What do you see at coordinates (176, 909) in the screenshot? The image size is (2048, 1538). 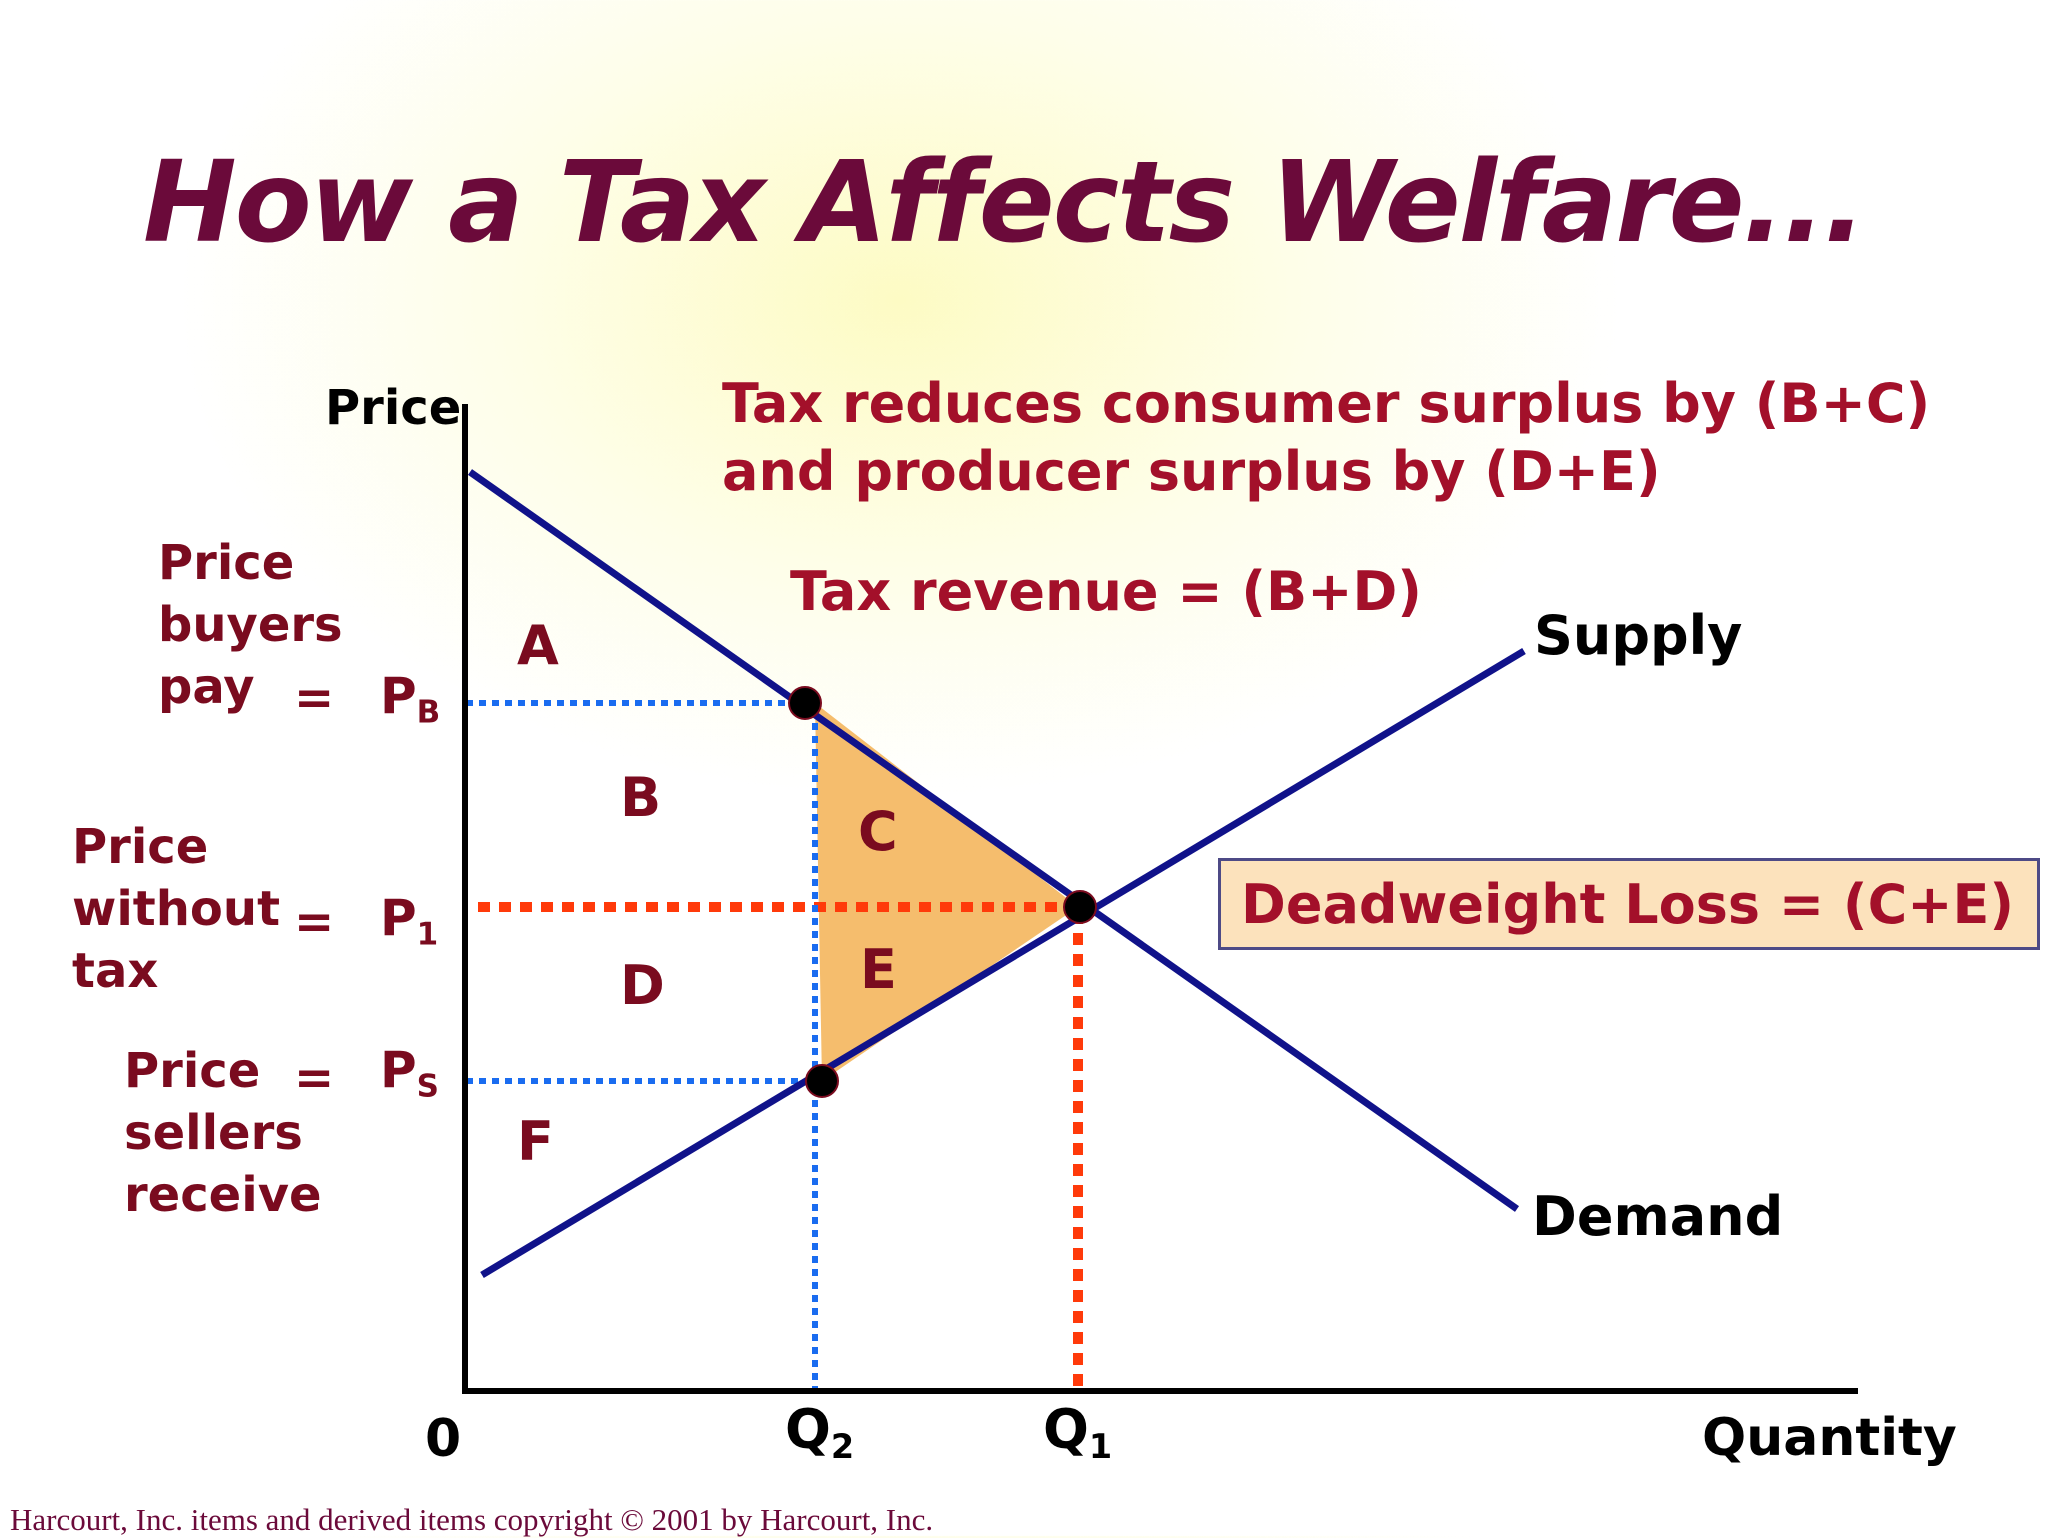 I see `p1-description: Price without tax` at bounding box center [176, 909].